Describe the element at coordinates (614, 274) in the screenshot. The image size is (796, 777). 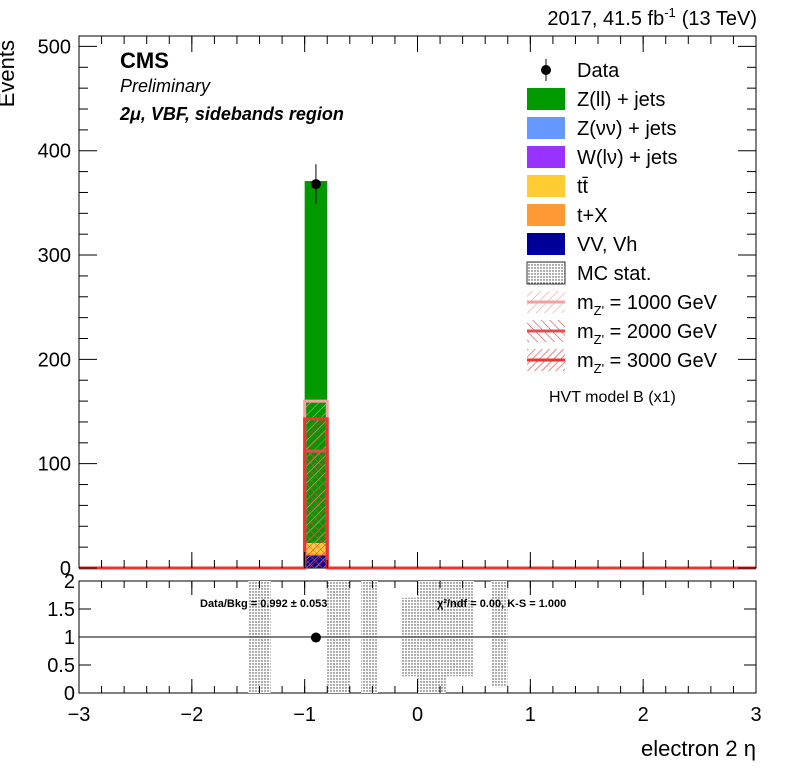
I see `legend-label-7: MC stat.` at that location.